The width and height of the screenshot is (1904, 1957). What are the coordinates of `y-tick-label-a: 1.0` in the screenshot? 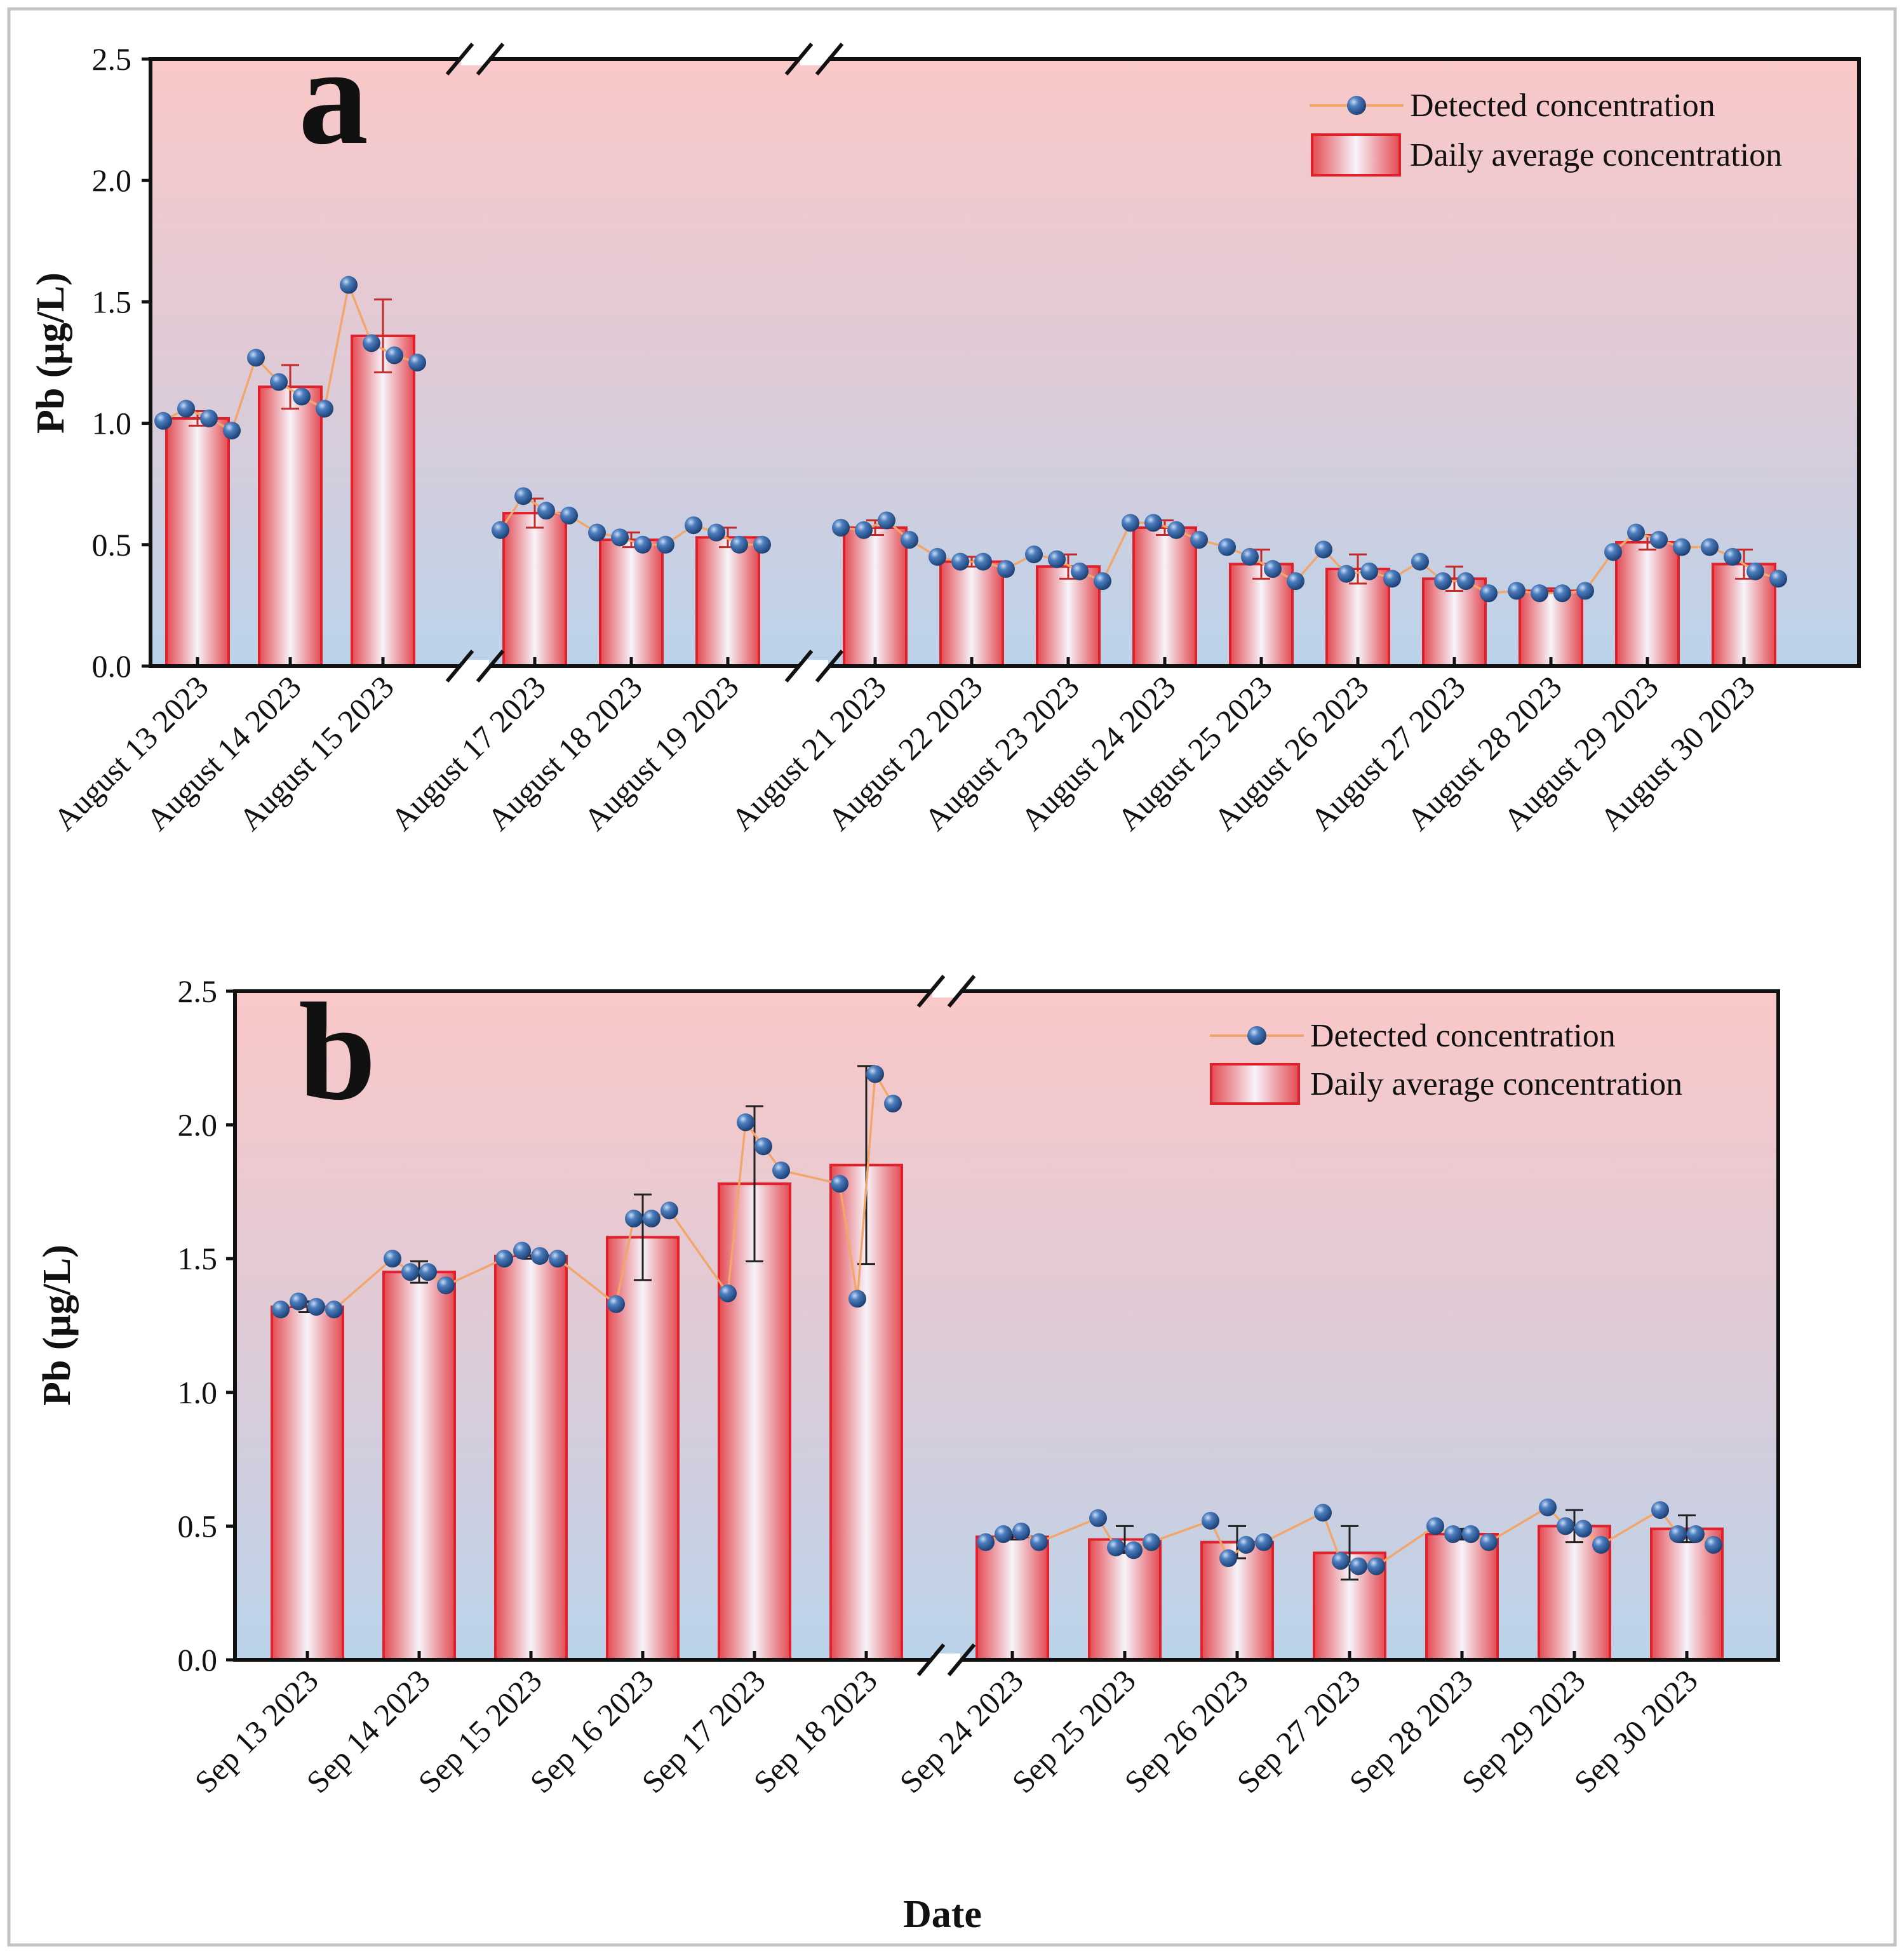 It's located at (112, 424).